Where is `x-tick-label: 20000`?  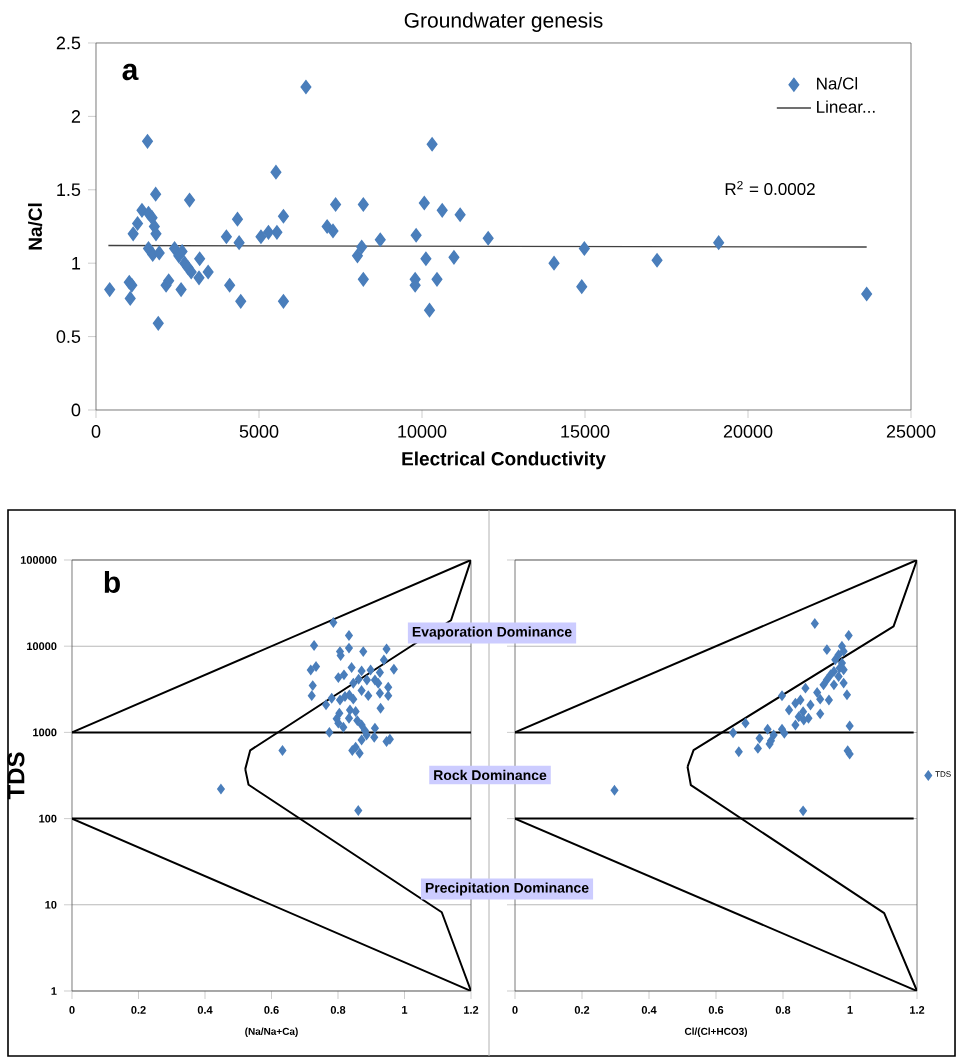 x-tick-label: 20000 is located at coordinates (748, 431).